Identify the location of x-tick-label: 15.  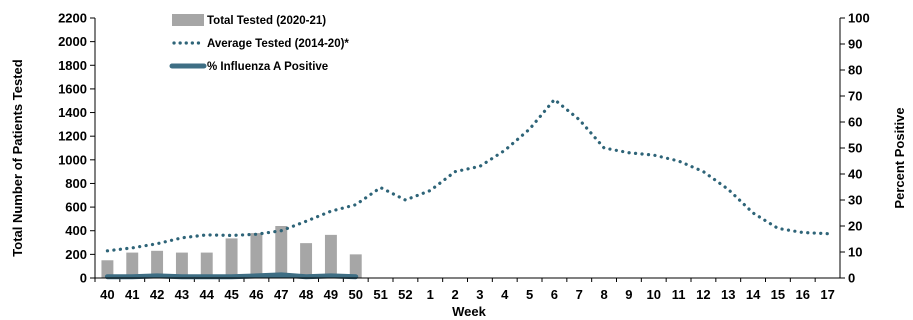
(778, 294).